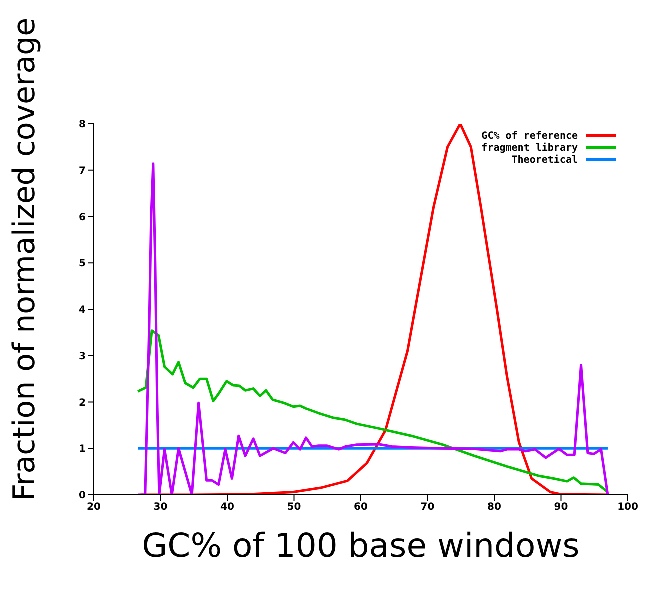 The width and height of the screenshot is (656, 605). Describe the element at coordinates (82, 496) in the screenshot. I see `y-tick-label: 0` at that location.